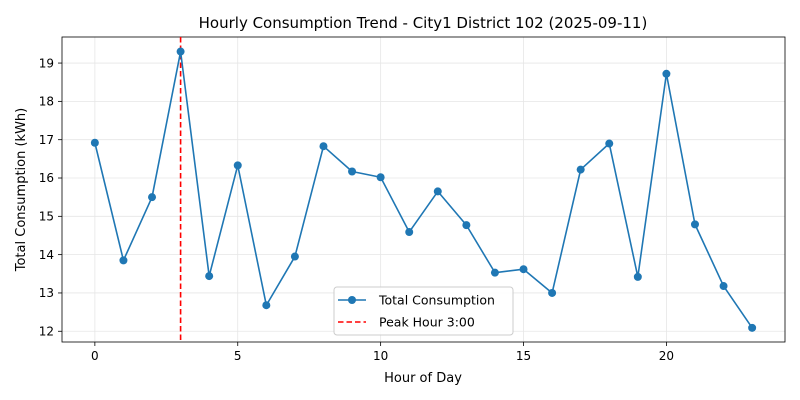 The image size is (800, 400). I want to click on x-tick-label: 10, so click(380, 356).